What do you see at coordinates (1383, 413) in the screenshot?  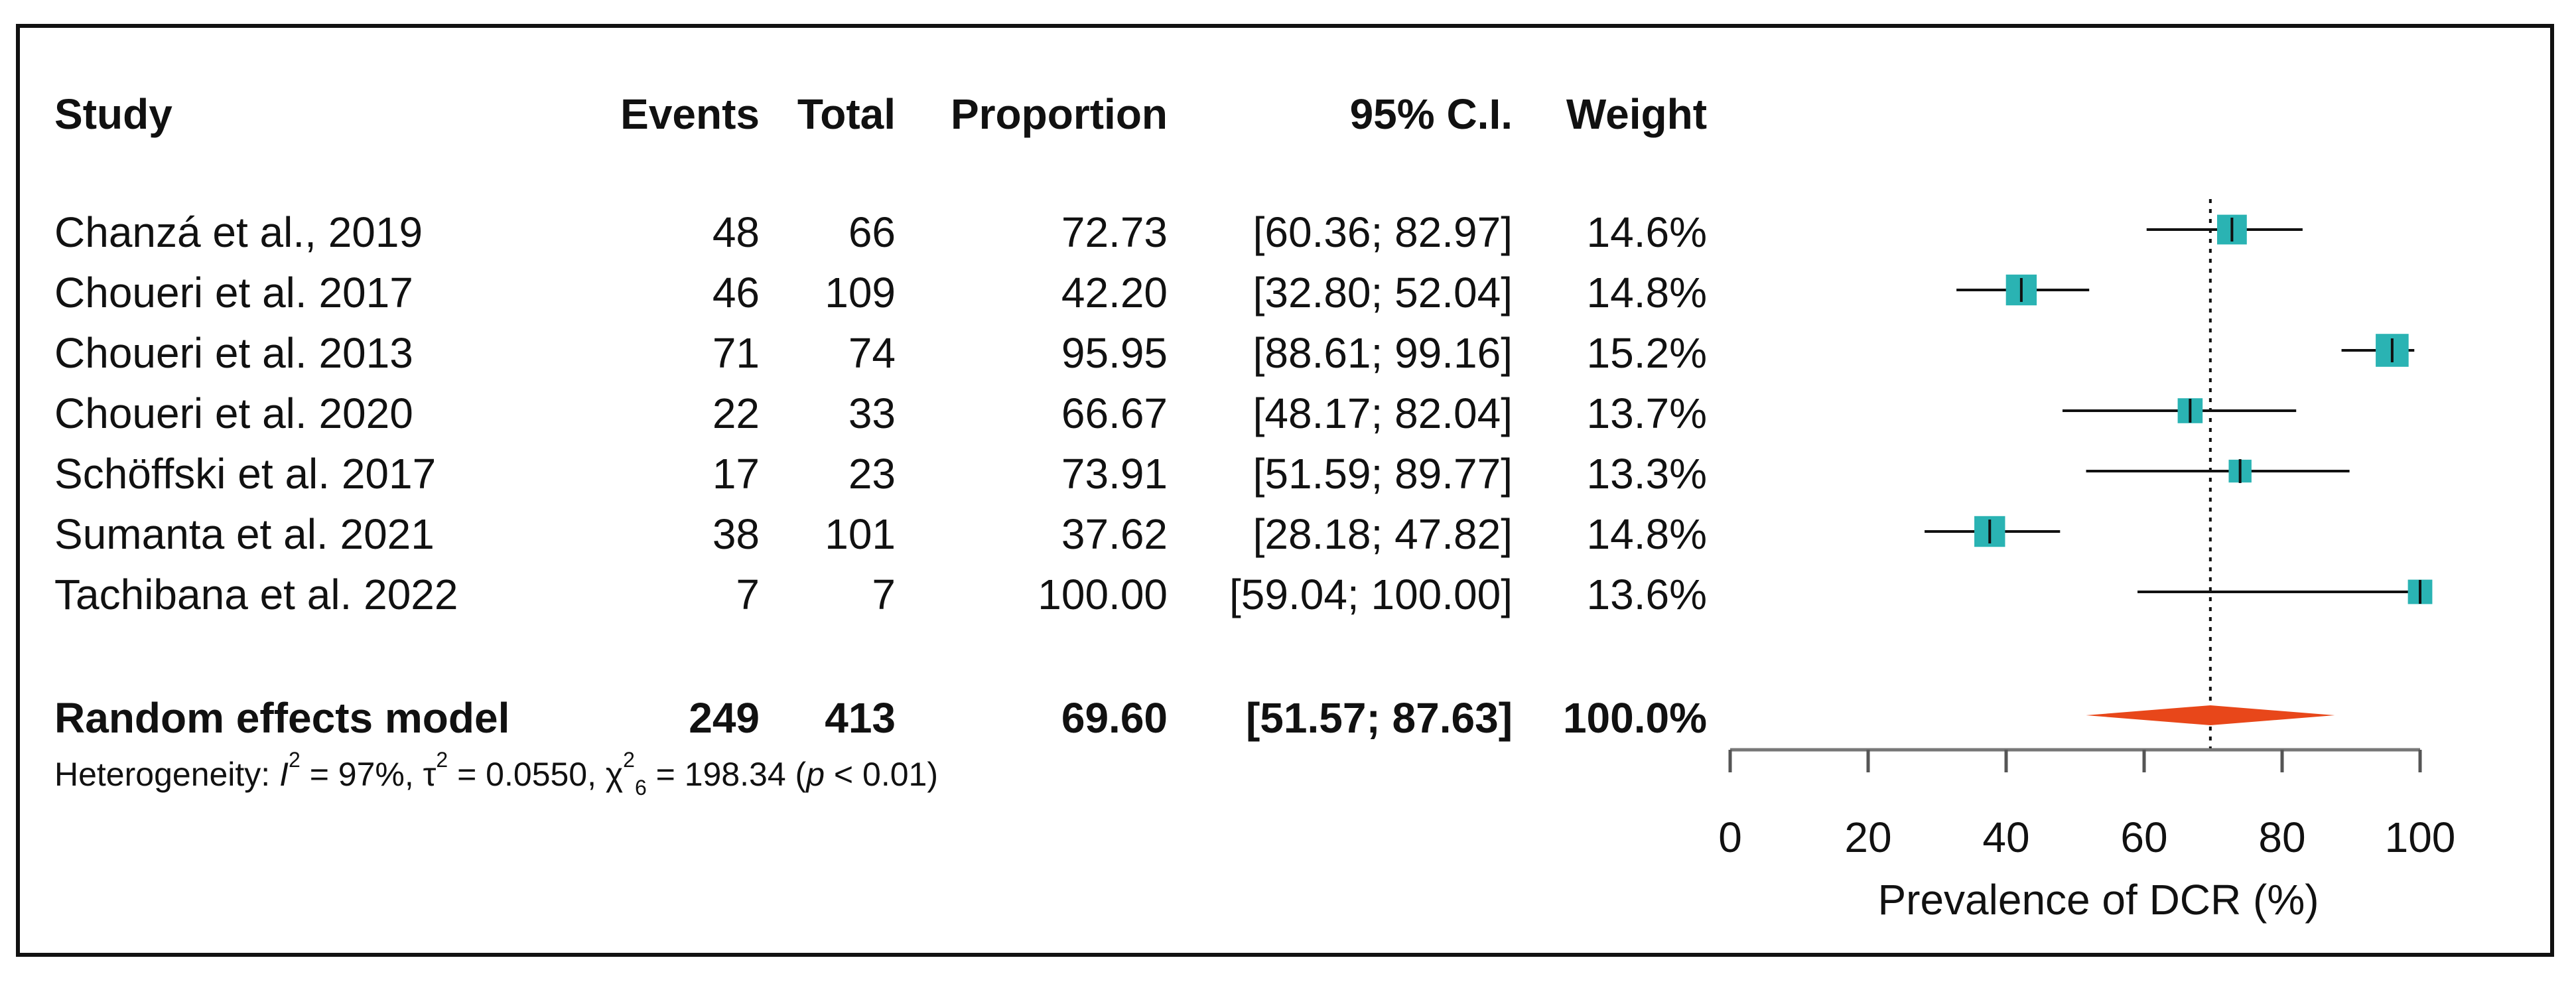 I see `study-ci: [48.17; 82.04]` at bounding box center [1383, 413].